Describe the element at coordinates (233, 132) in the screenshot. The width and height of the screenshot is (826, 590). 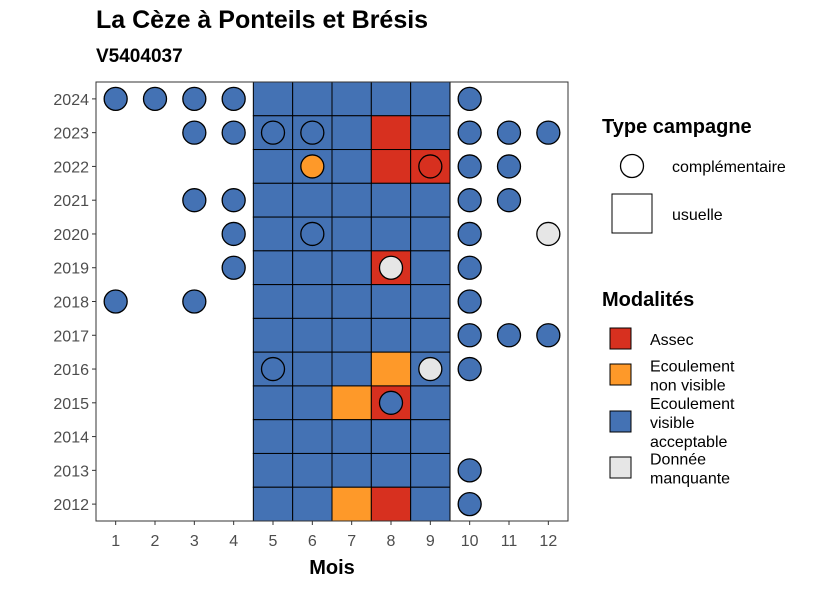
I see `point-2023-4-ecoulement-visible-acceptable` at that location.